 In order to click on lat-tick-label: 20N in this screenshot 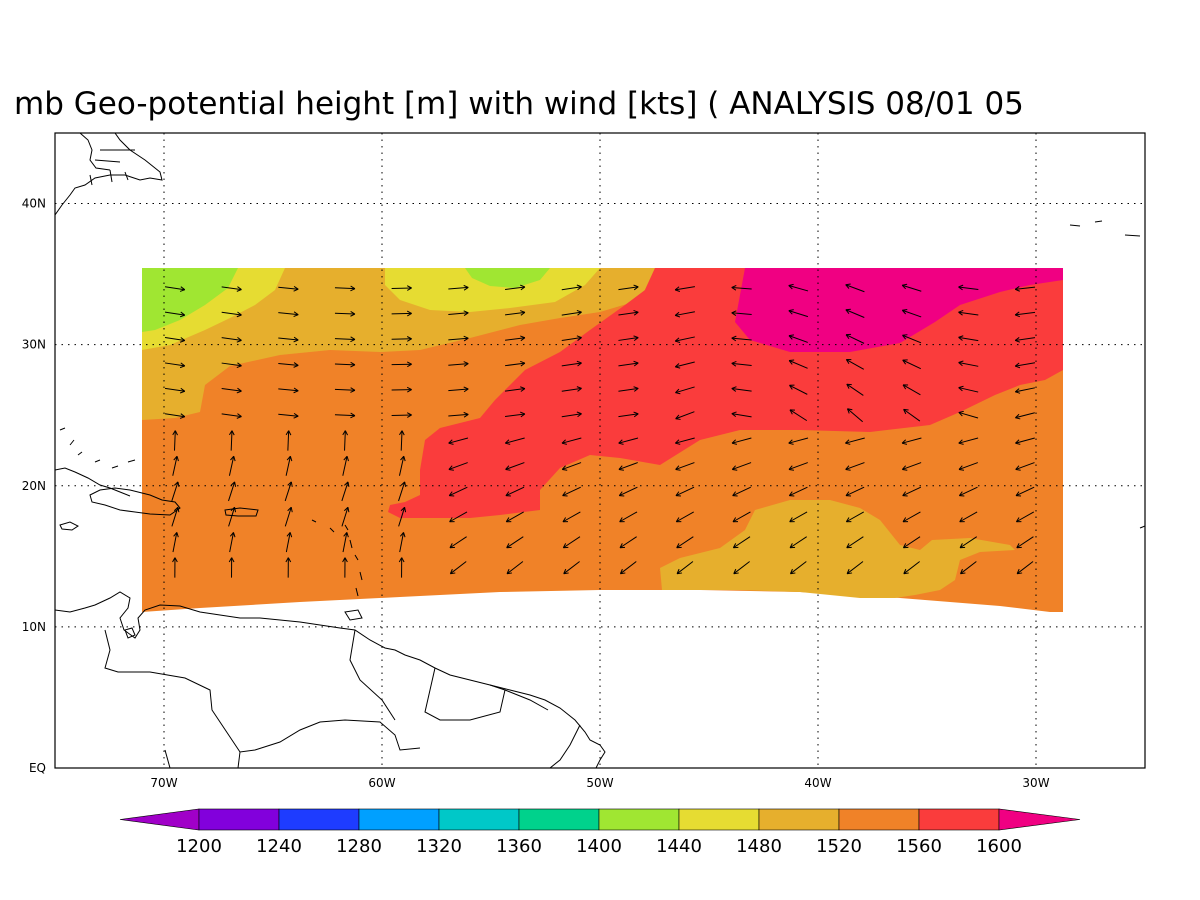, I will do `click(34, 486)`.